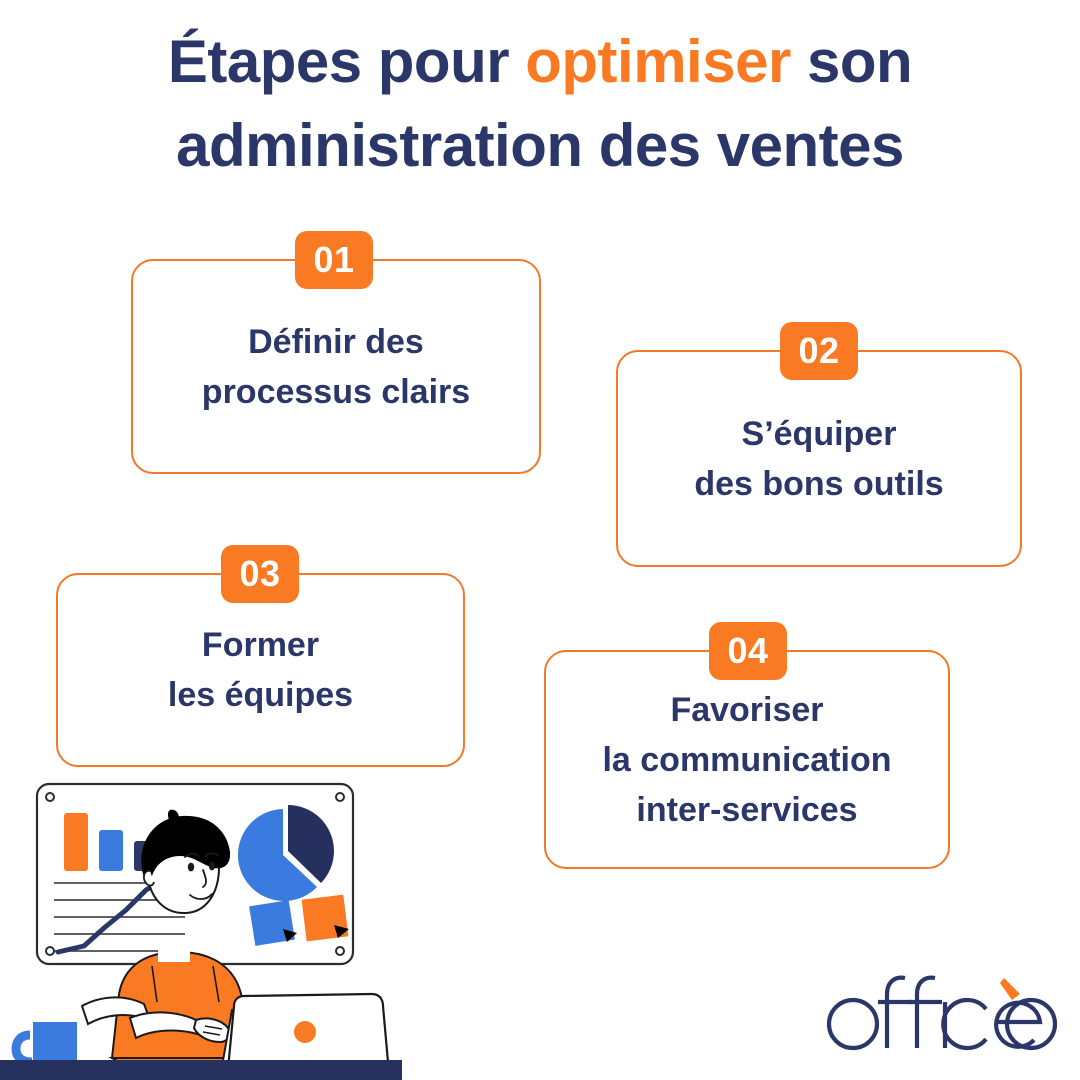  I want to click on step-card-03-label: Former les équipes, so click(260, 670).